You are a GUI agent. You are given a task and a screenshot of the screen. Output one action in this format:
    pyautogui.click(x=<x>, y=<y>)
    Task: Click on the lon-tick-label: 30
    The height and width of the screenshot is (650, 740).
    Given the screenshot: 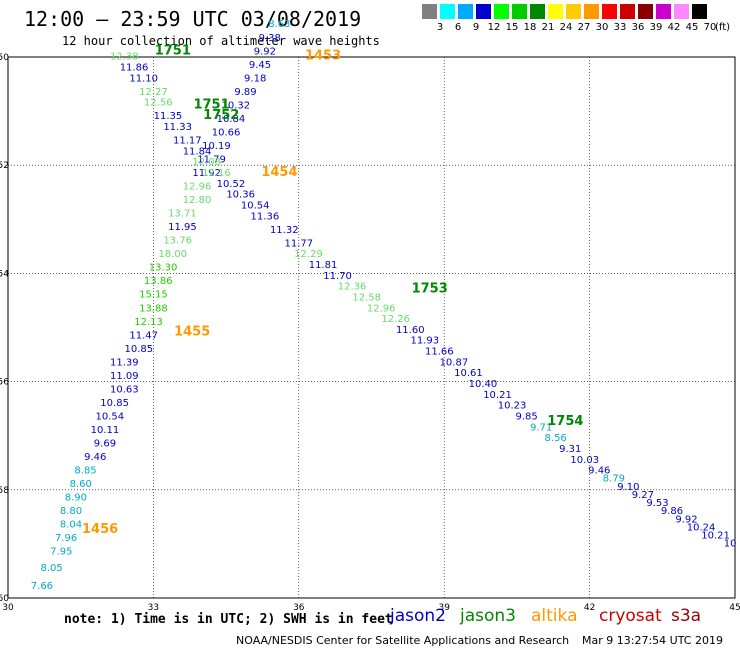 What is the action you would take?
    pyautogui.click(x=8, y=608)
    